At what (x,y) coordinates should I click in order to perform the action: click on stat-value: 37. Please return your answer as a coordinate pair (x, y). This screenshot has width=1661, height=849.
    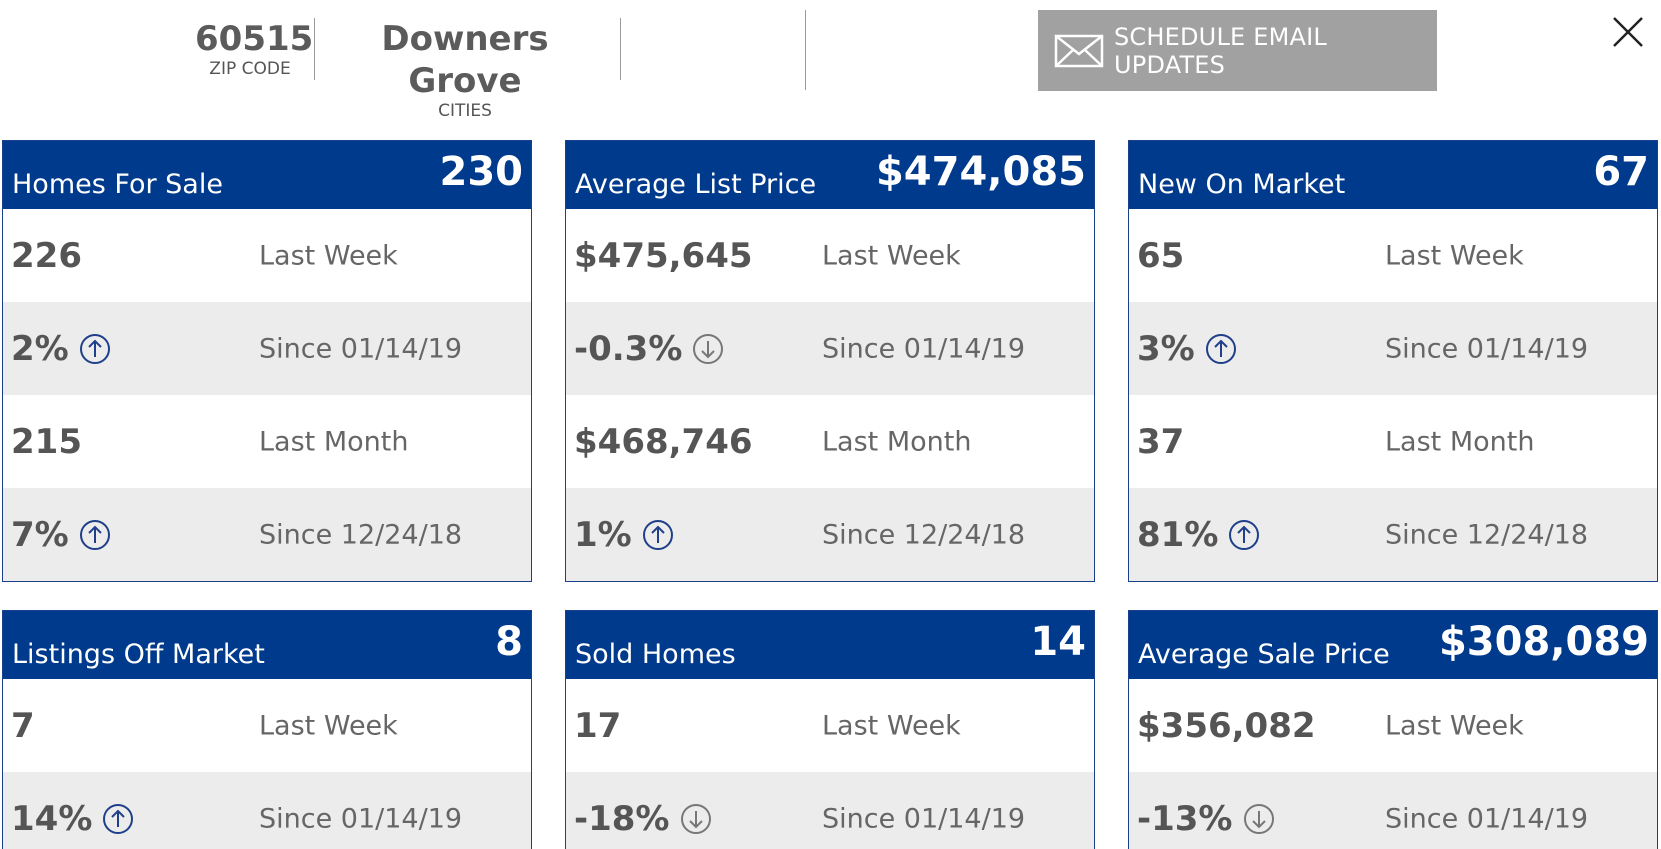
    Looking at the image, I should click on (1160, 442).